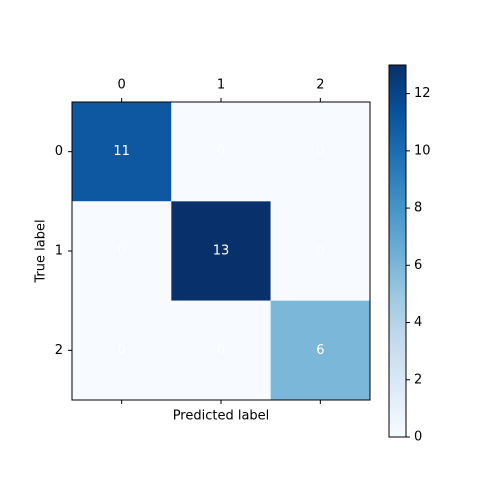  What do you see at coordinates (418, 265) in the screenshot?
I see `colorbar-tick-label: 6` at bounding box center [418, 265].